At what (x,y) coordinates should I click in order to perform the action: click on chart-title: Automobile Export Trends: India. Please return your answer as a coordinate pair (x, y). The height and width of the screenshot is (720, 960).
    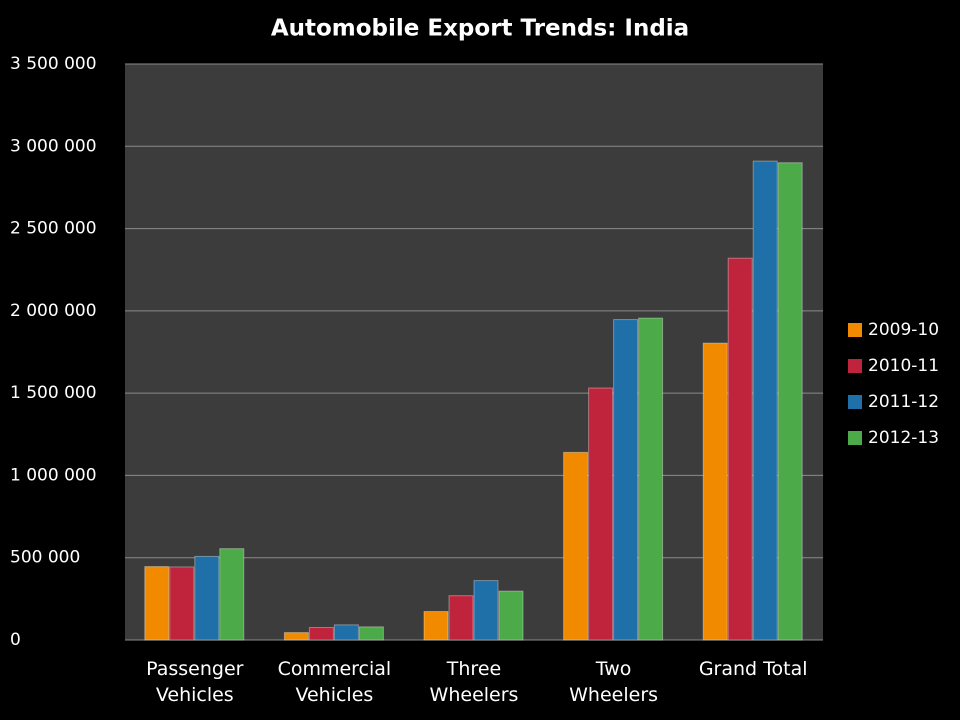
    Looking at the image, I should click on (480, 29).